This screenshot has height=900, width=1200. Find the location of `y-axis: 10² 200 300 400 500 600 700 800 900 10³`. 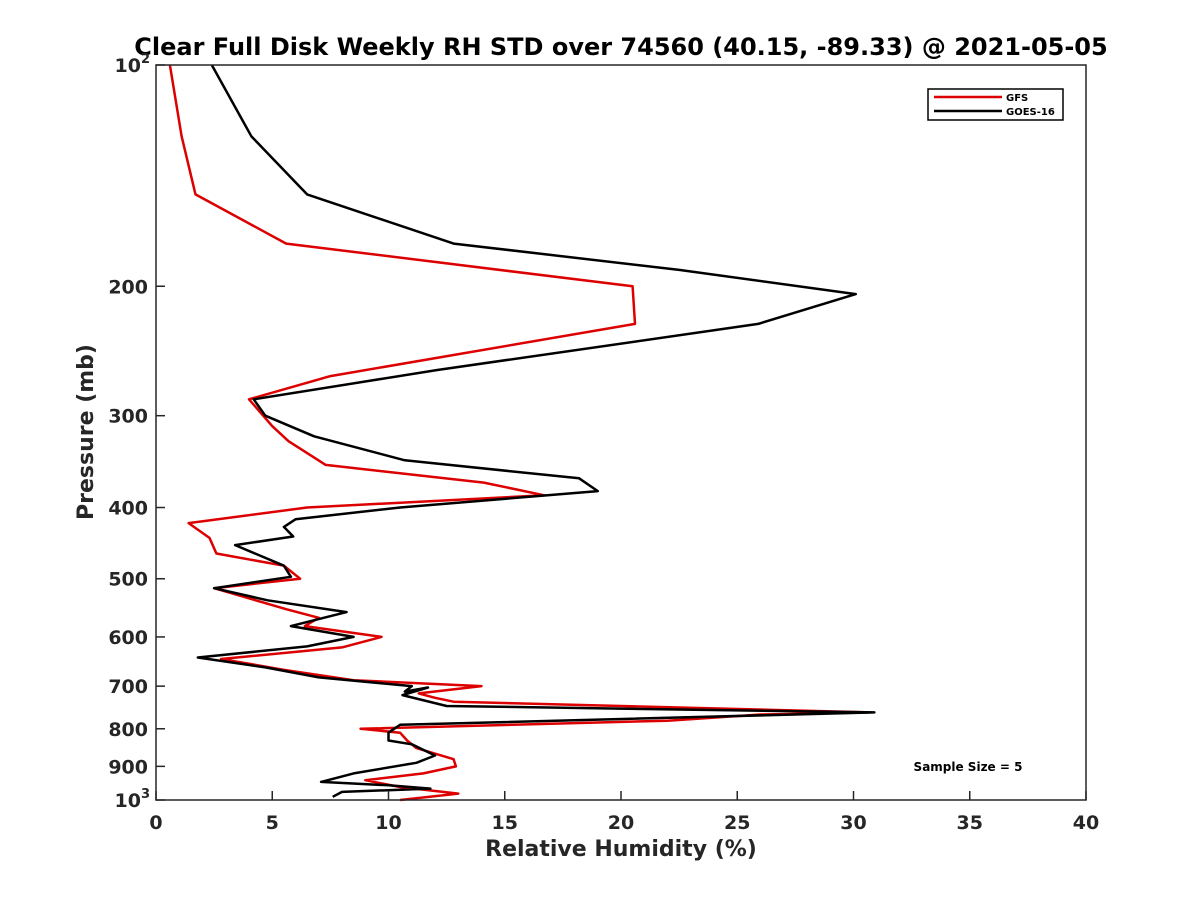

y-axis: 10² 200 300 400 500 600 700 800 900 10³ is located at coordinates (136, 432).